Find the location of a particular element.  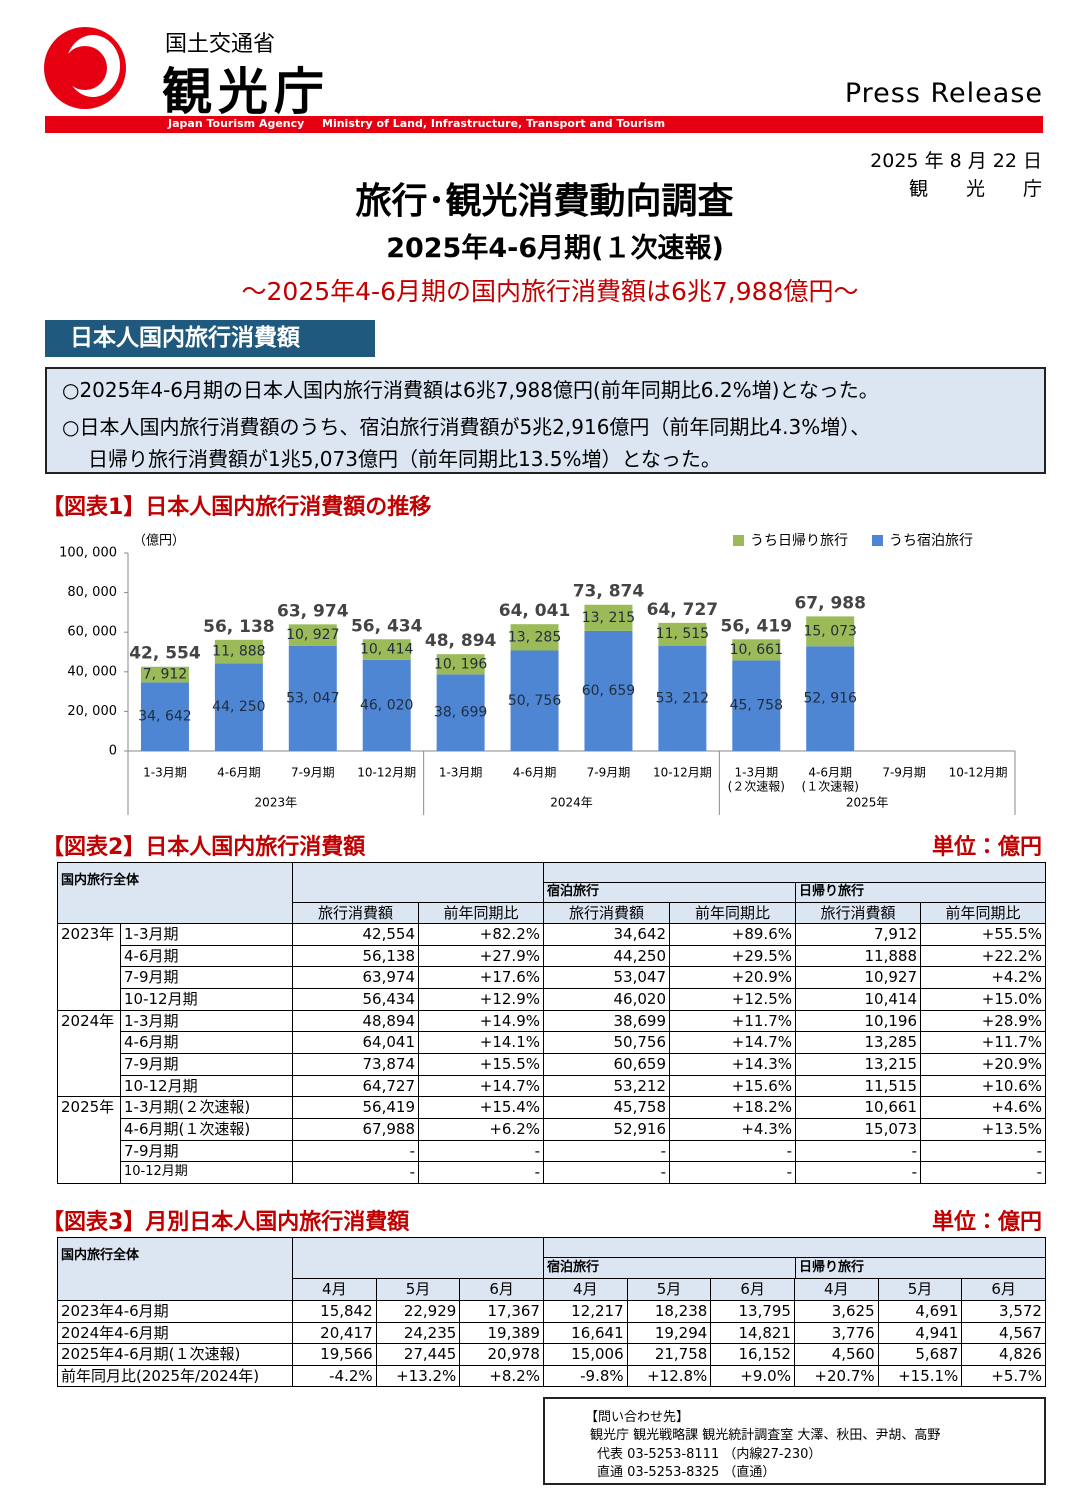

table-cell: 56,434 is located at coordinates (355, 999).